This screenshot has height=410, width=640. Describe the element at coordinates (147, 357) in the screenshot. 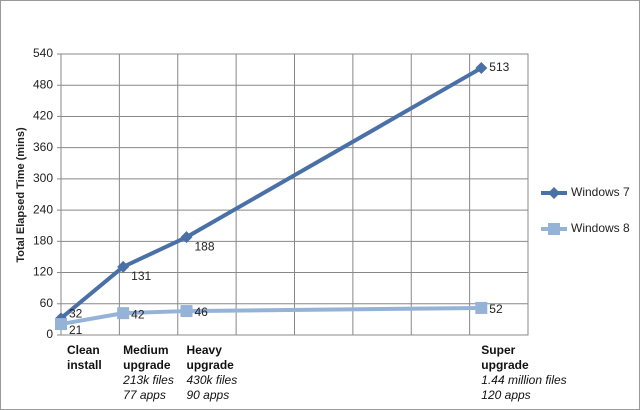

I see `category-name: Medium upgrade` at that location.